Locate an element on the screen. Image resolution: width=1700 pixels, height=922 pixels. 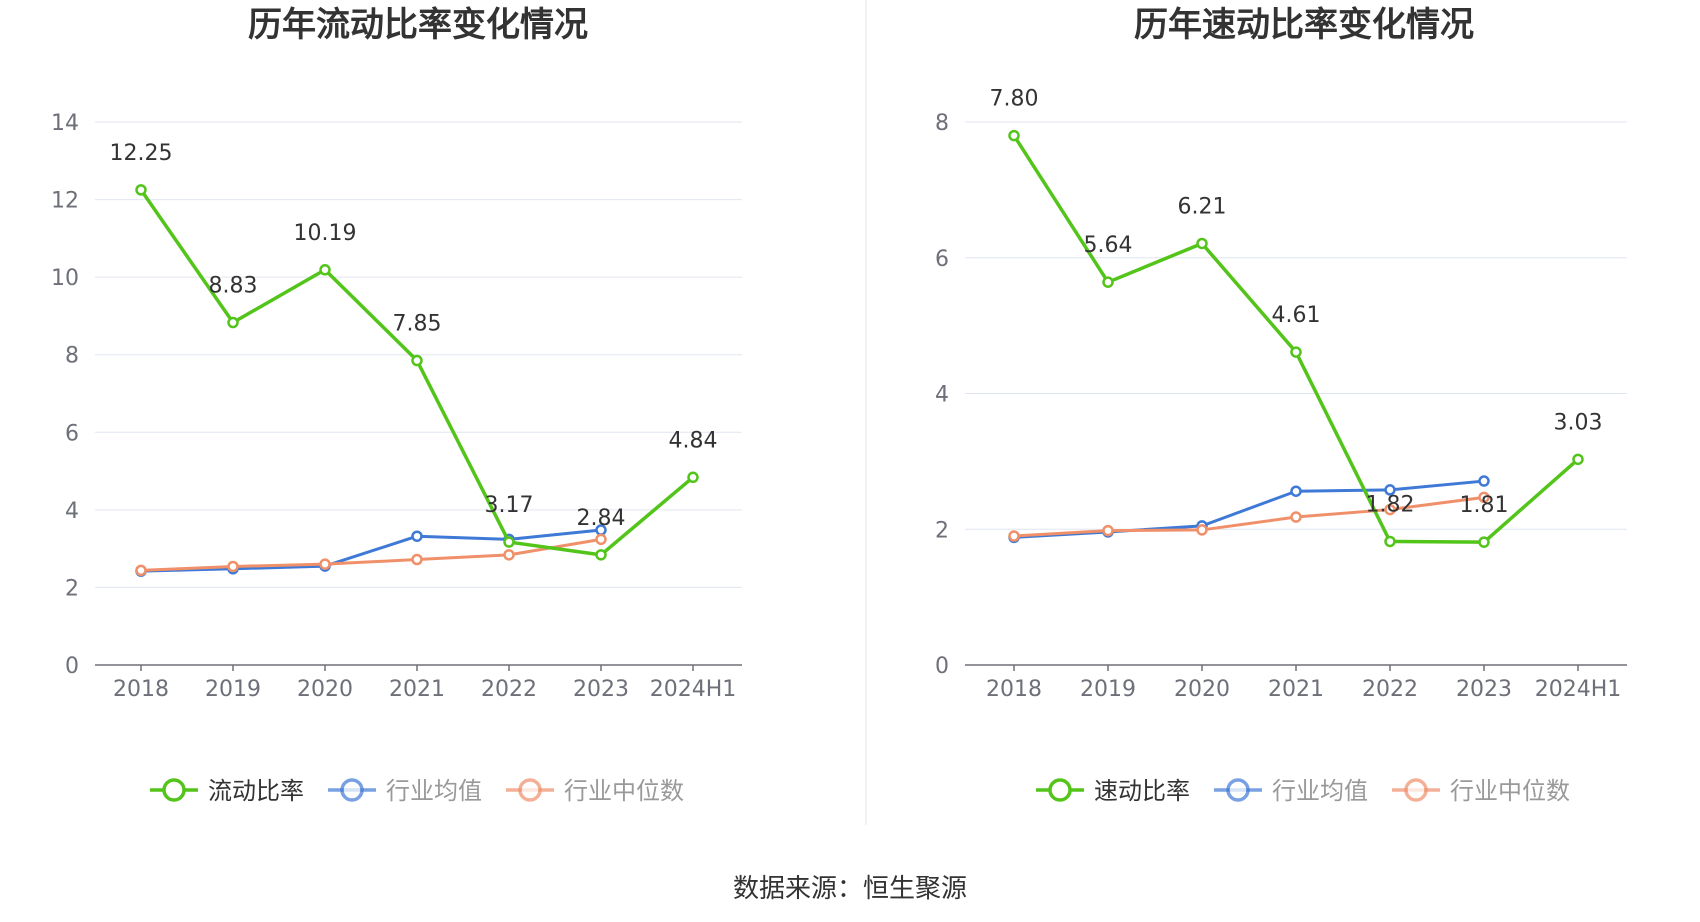
data-label: 4.61 is located at coordinates (1296, 315).